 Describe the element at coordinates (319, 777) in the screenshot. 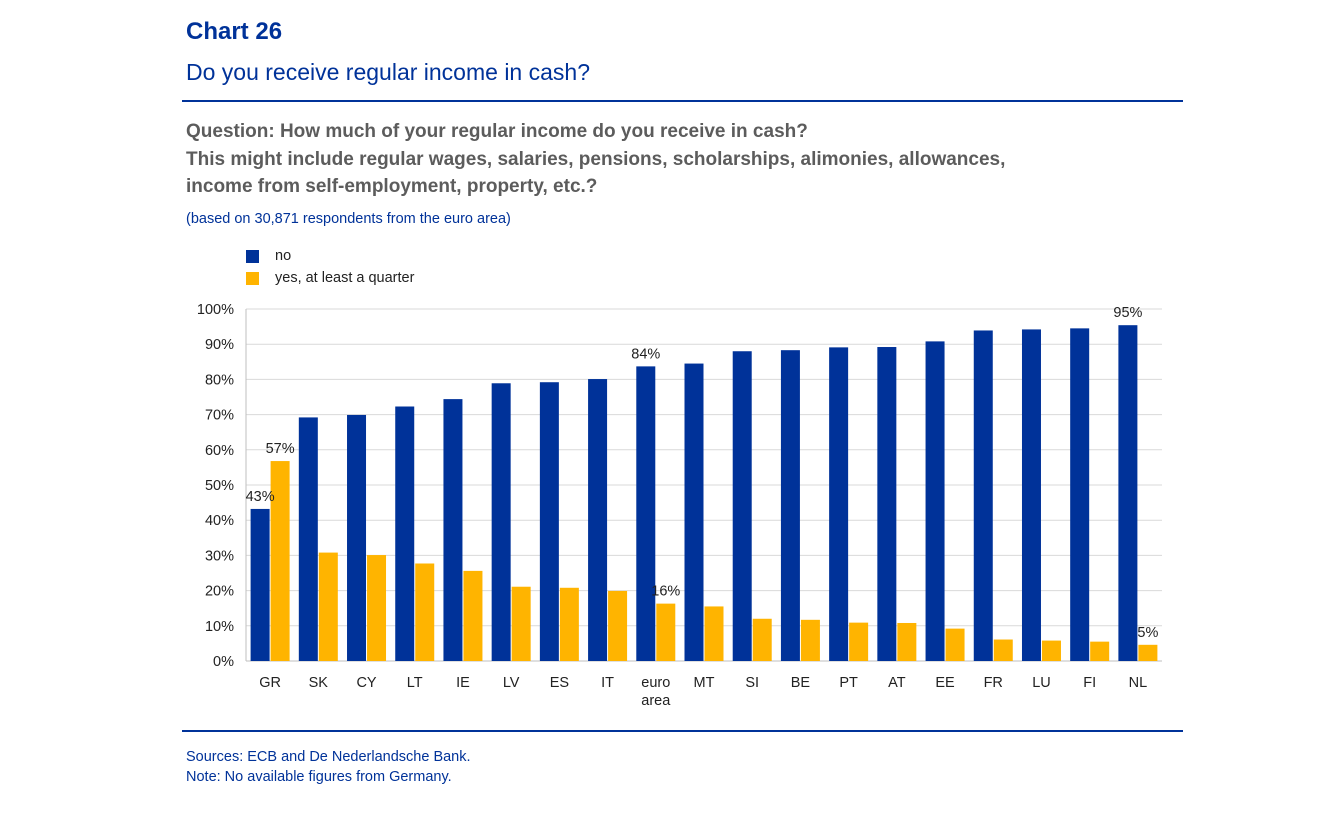

I see `availability-note: Note: No available figures from Germany.` at that location.